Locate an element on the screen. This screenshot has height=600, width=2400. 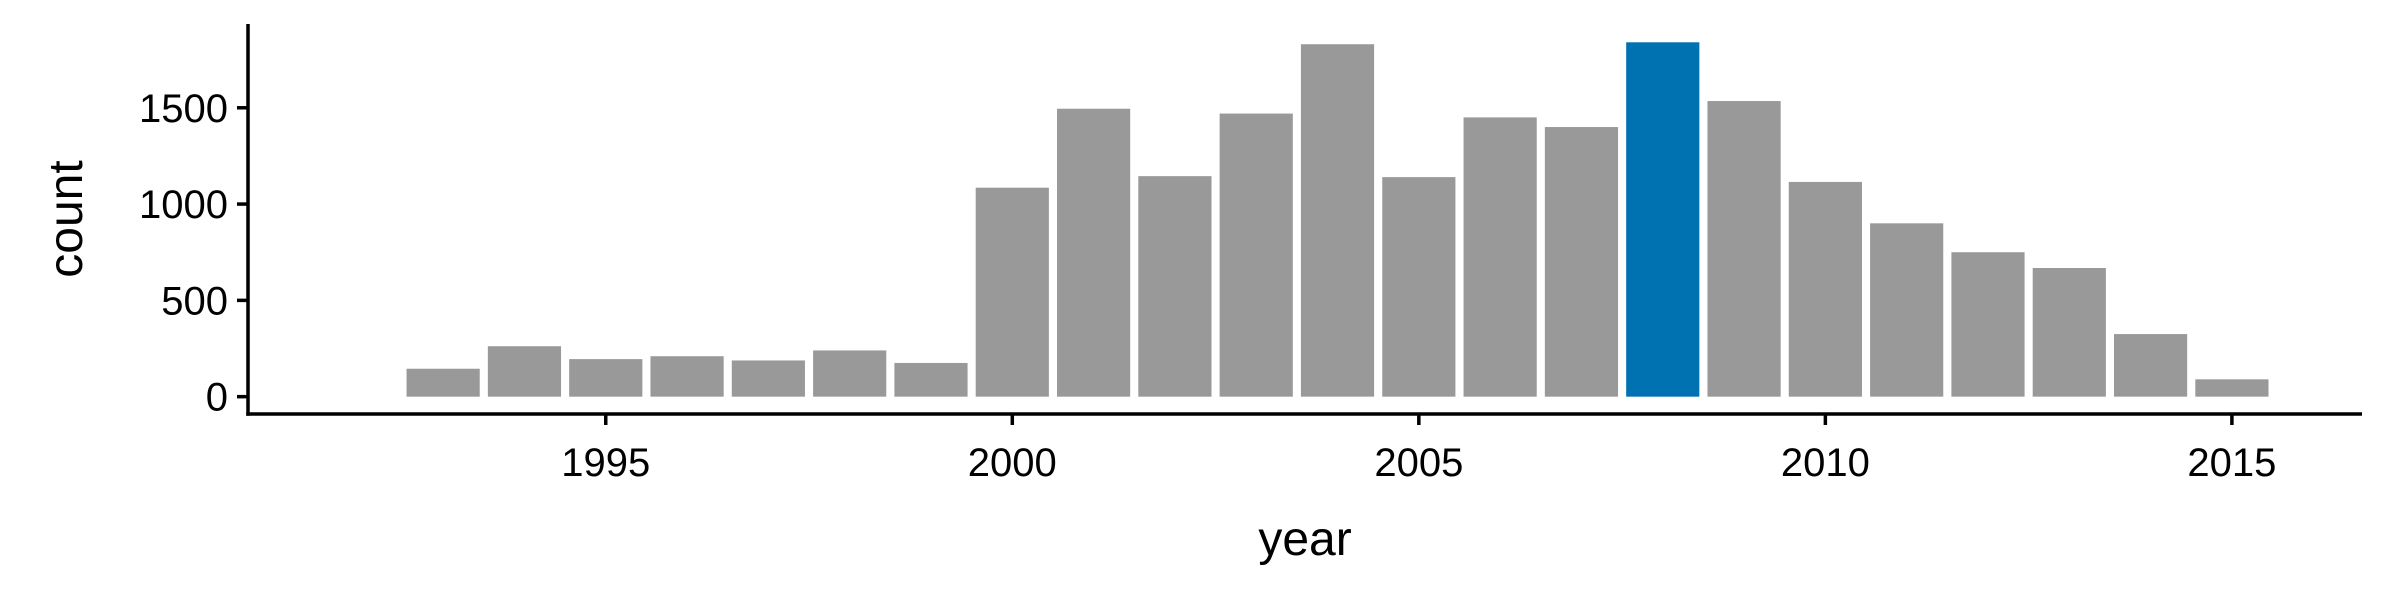
bar-2007 is located at coordinates (1581, 262).